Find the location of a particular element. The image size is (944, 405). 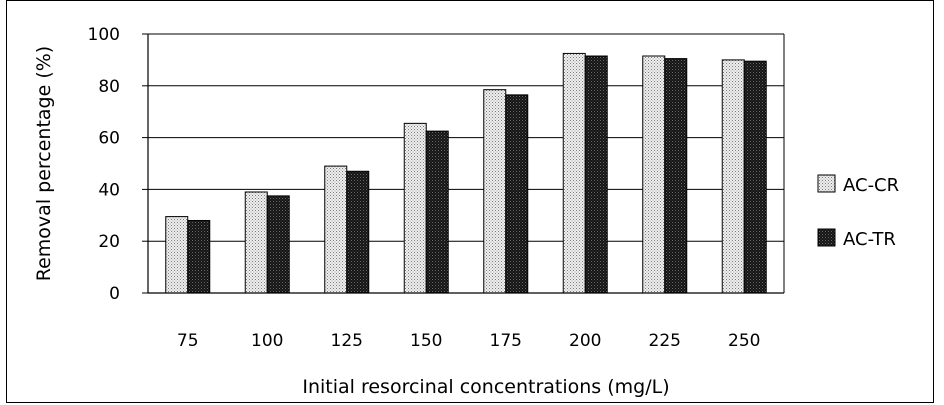

legend-swatch-ac-tr is located at coordinates (826, 237).